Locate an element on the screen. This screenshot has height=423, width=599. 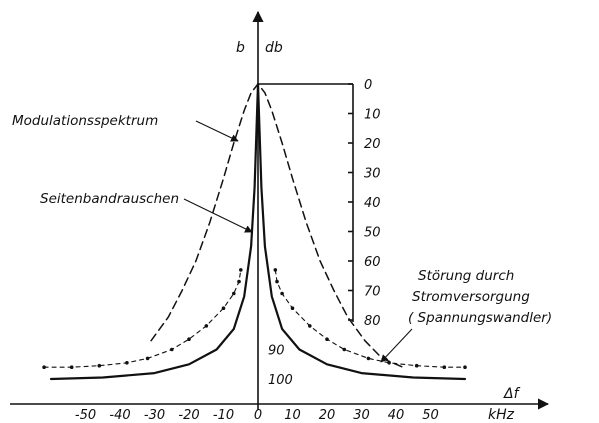
db-tick-label: 0 is located at coordinates (368, 85).